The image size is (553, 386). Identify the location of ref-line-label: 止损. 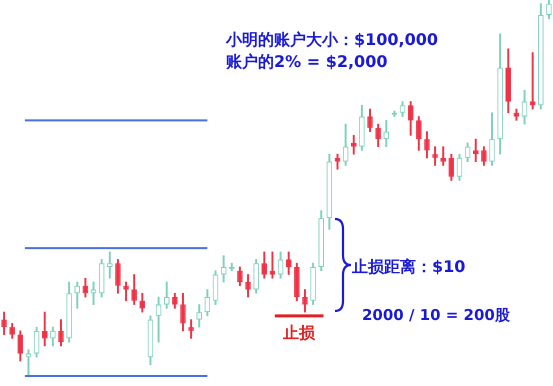
(299, 332).